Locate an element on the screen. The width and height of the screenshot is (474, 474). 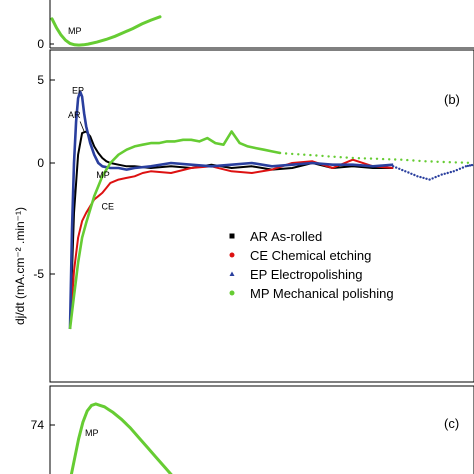
annotation-ar: AR is located at coordinates (74, 115).